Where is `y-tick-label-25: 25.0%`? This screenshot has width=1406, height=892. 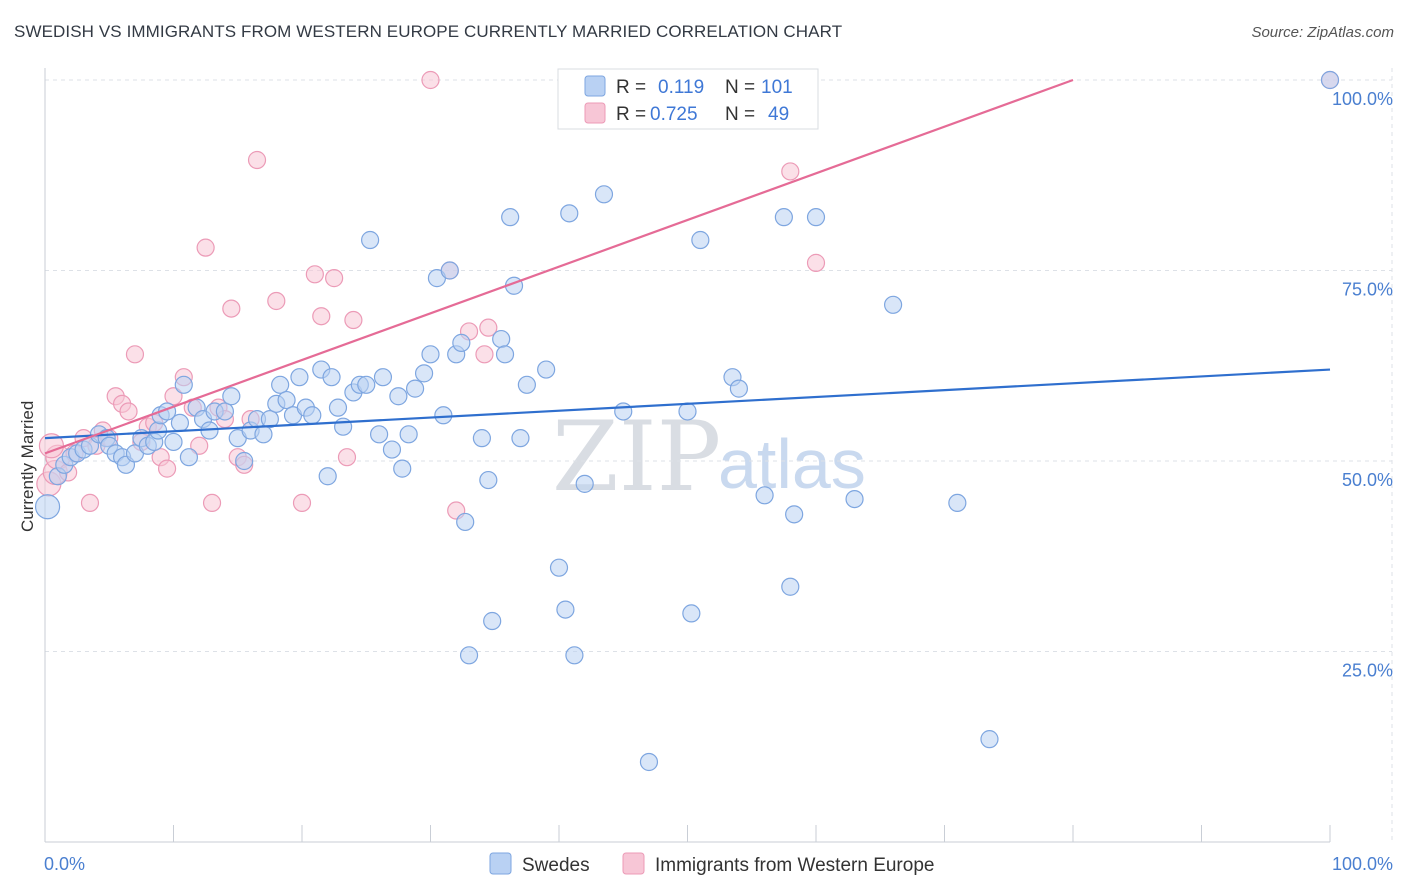
y-tick-label-25: 25.0% is located at coordinates (1367, 671).